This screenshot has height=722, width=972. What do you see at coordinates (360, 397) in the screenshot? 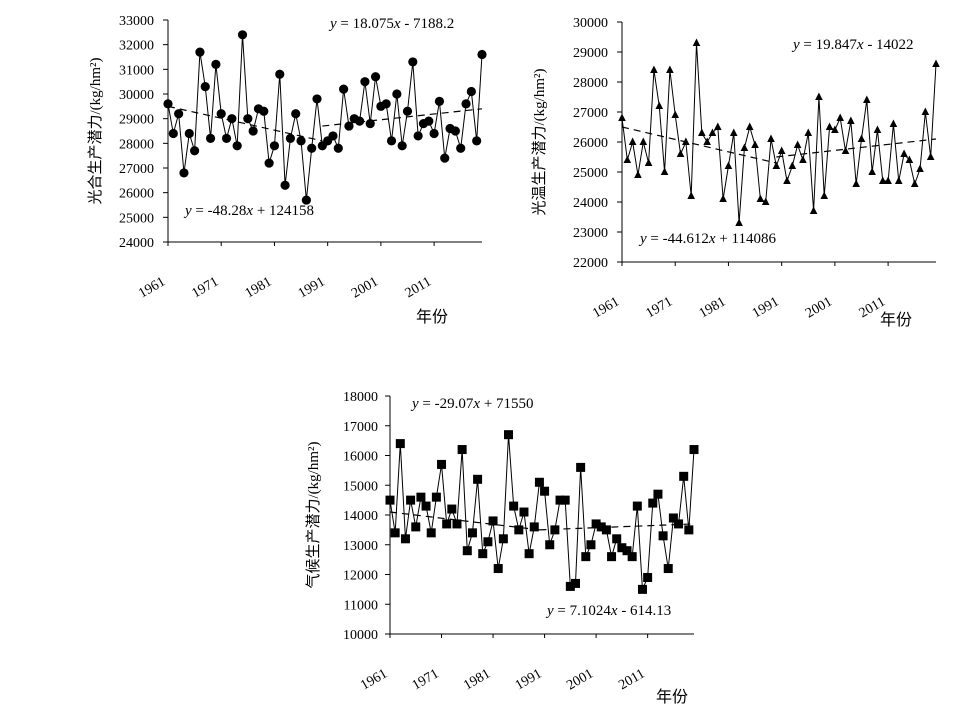
I see `y-tick-label: 18000` at bounding box center [360, 397].